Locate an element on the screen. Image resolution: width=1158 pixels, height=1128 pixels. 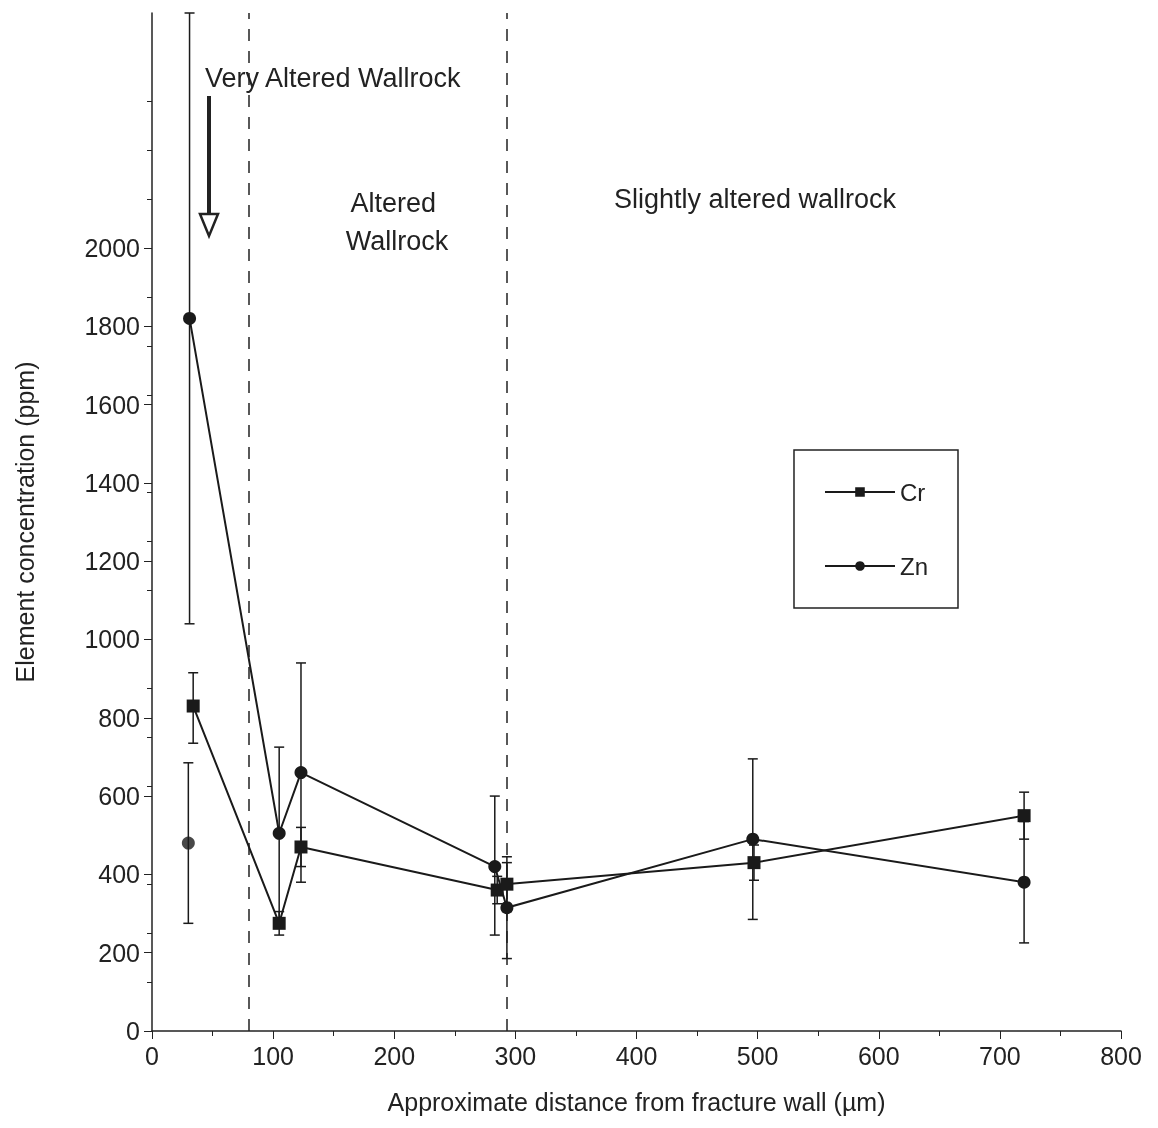
y-tick-label: 0 is located at coordinates (133, 1031).